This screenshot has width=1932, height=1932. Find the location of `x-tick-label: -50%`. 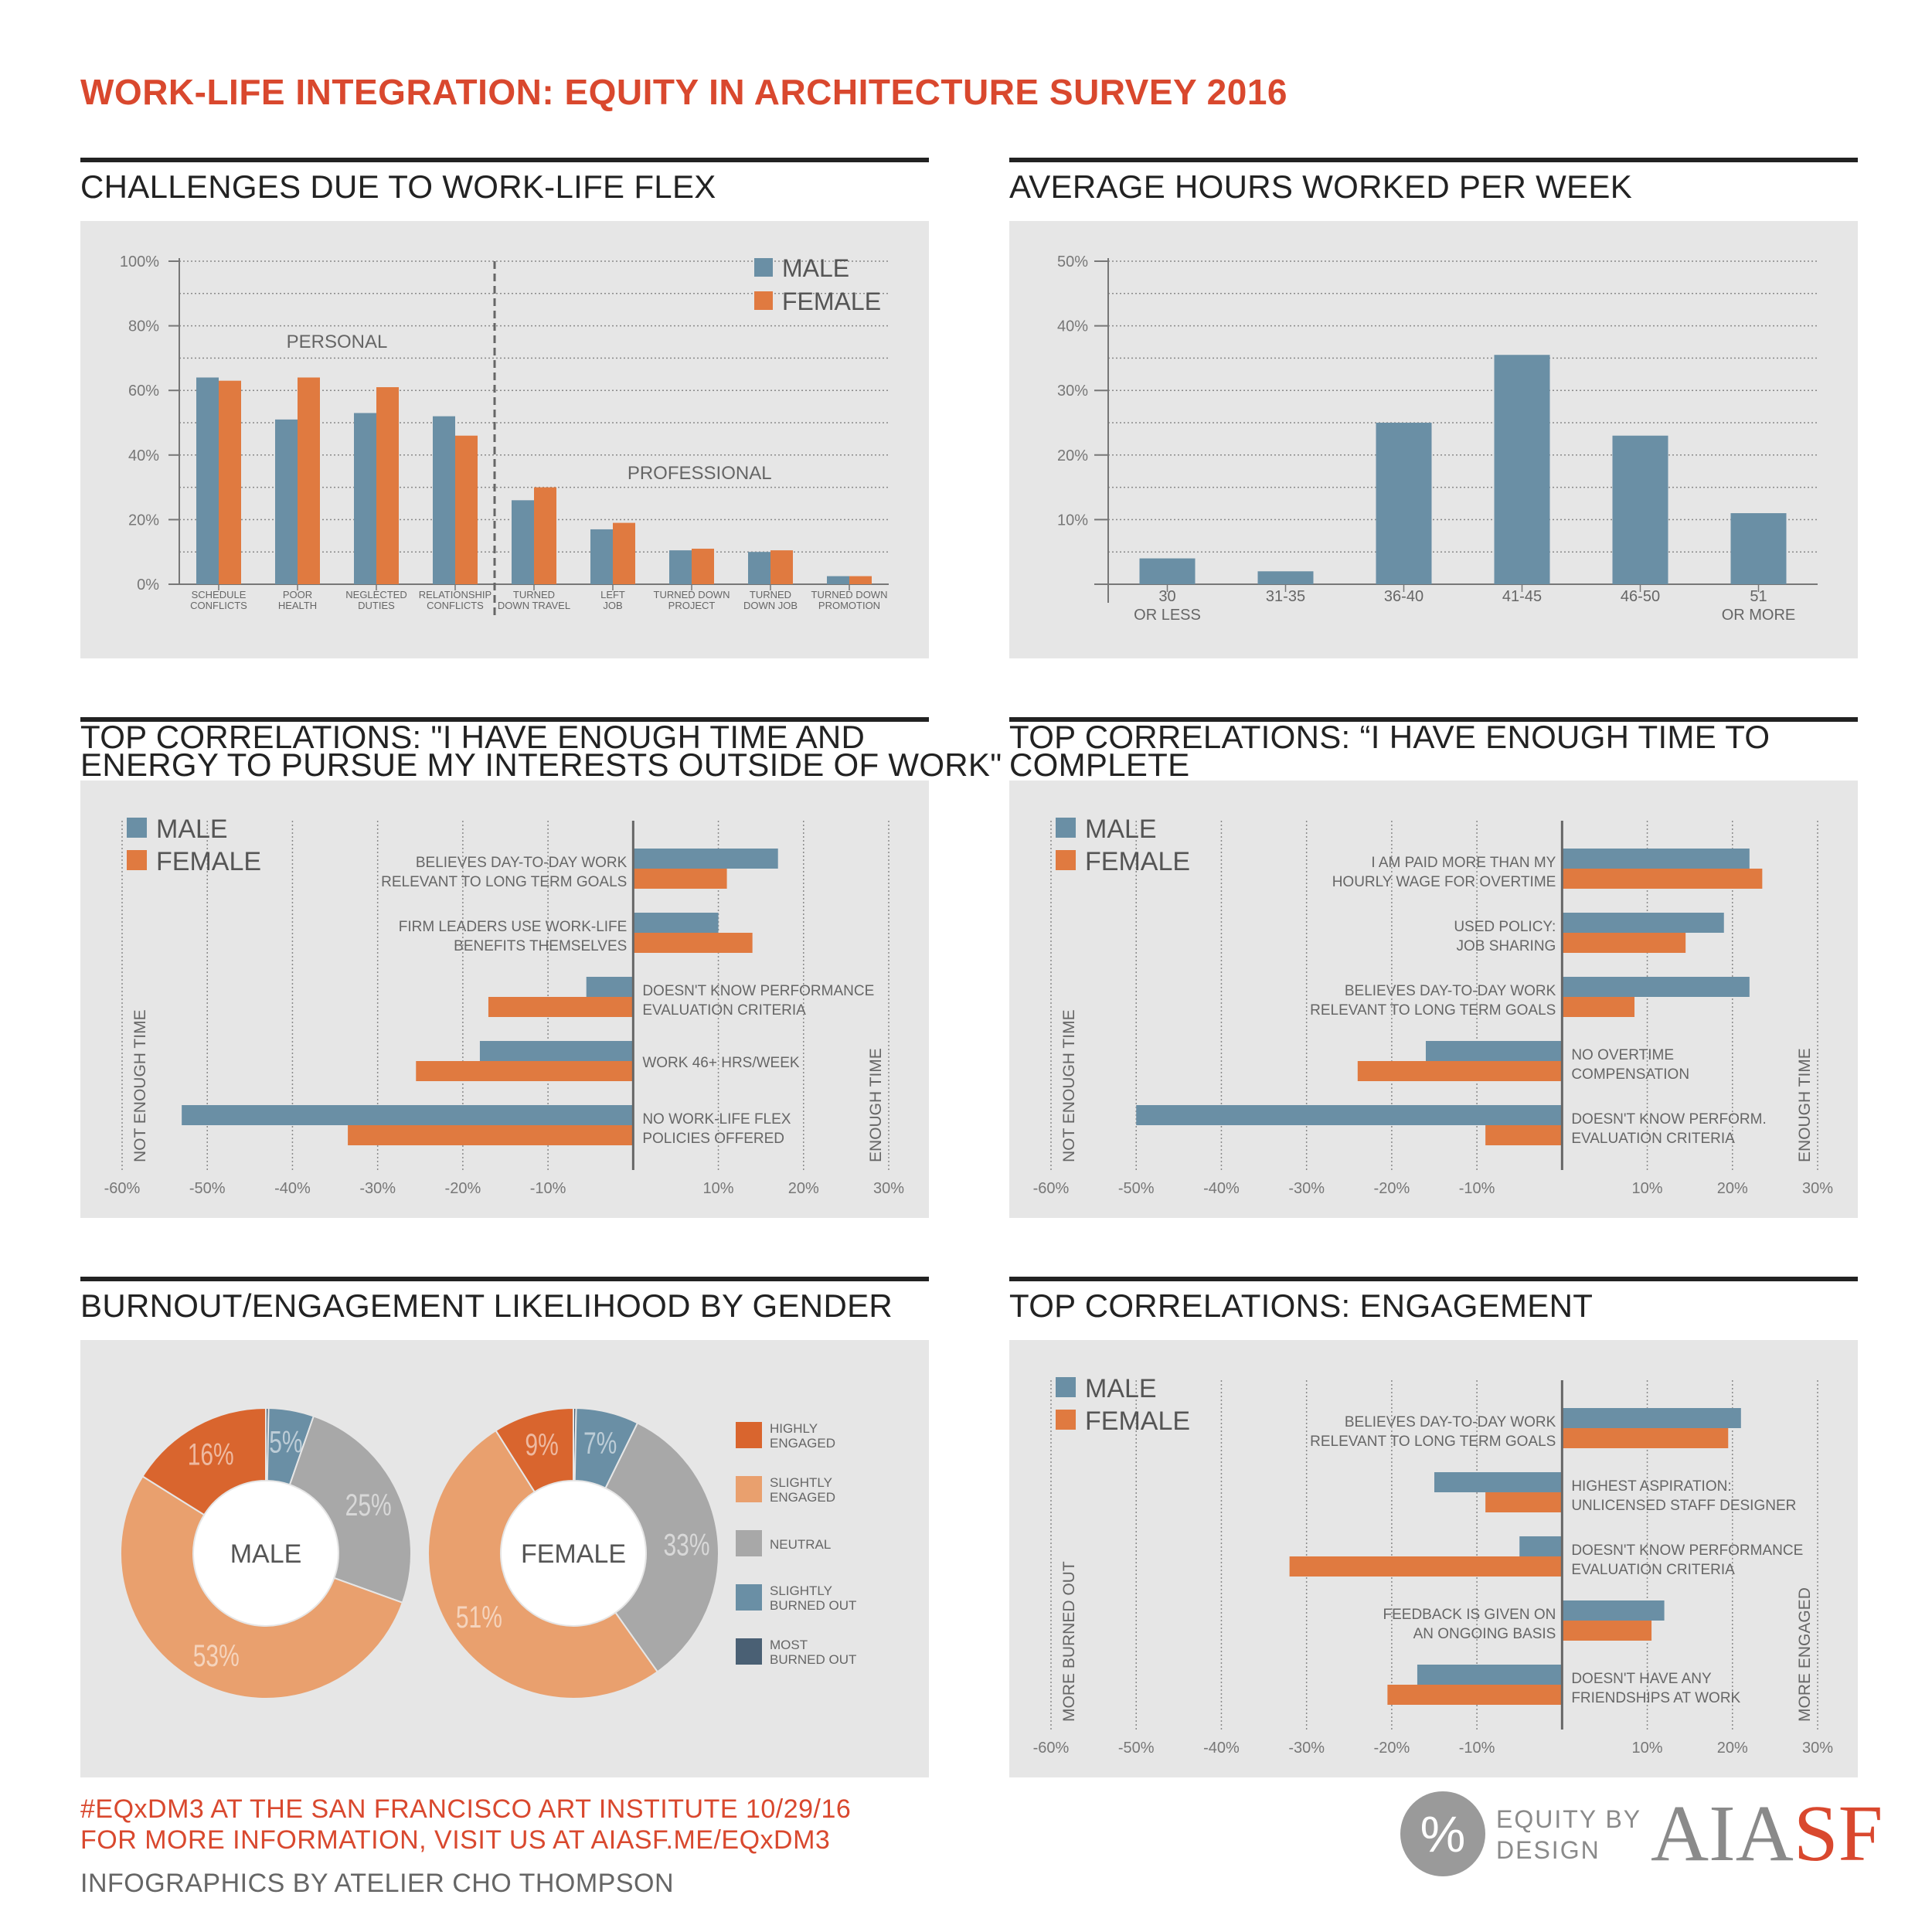

x-tick-label: -50% is located at coordinates (1136, 1189).